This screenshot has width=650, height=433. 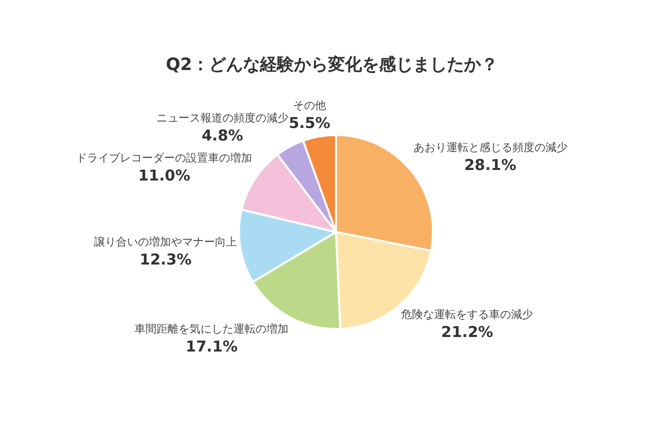 What do you see at coordinates (223, 135) in the screenshot?
I see `data-label: 4.8%` at bounding box center [223, 135].